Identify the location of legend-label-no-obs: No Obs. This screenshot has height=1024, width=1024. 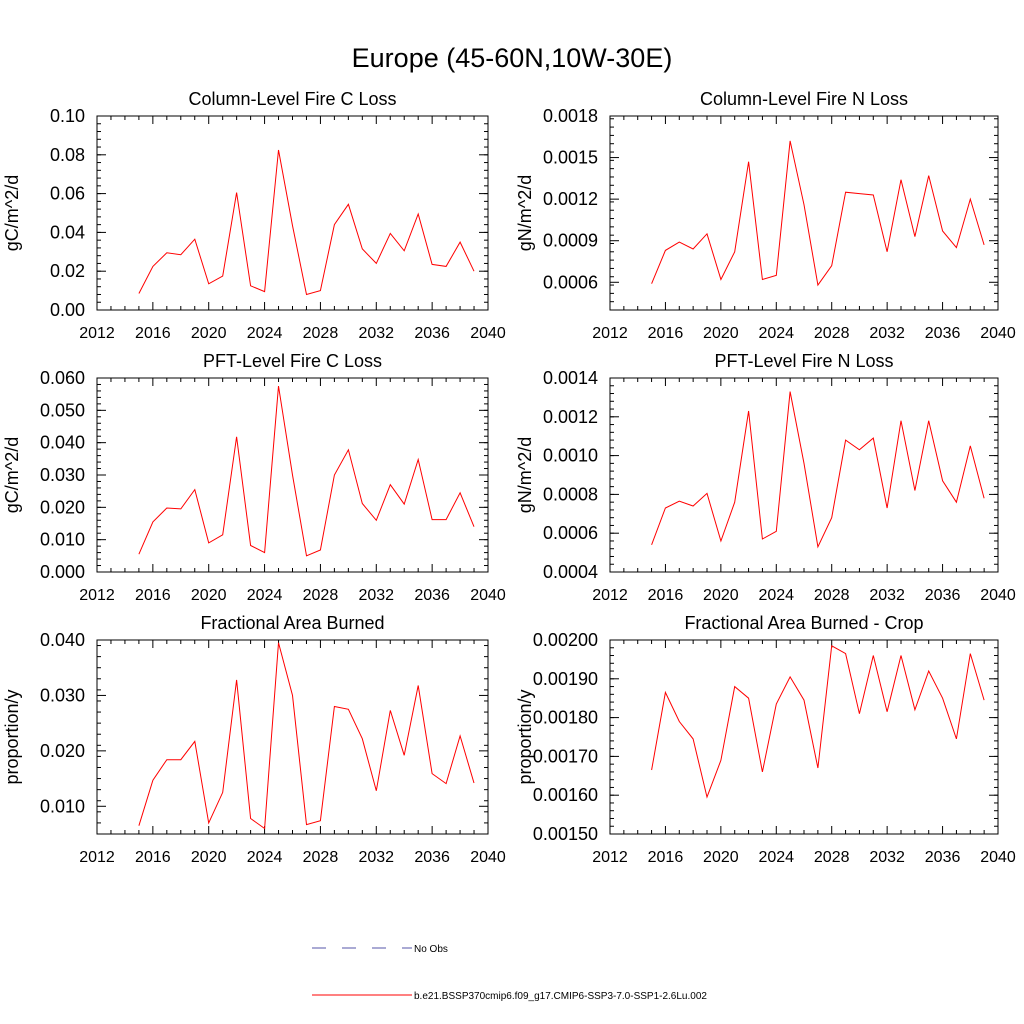
(431, 949).